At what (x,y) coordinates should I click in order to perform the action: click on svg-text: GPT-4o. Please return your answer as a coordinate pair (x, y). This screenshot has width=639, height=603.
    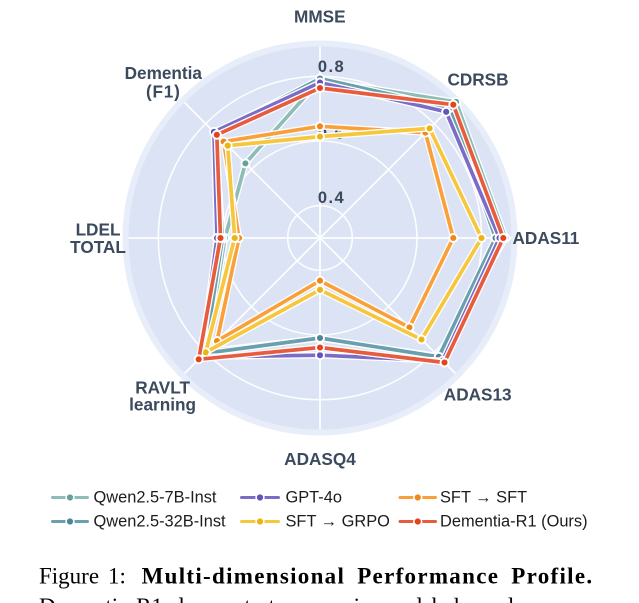
    Looking at the image, I should click on (314, 498).